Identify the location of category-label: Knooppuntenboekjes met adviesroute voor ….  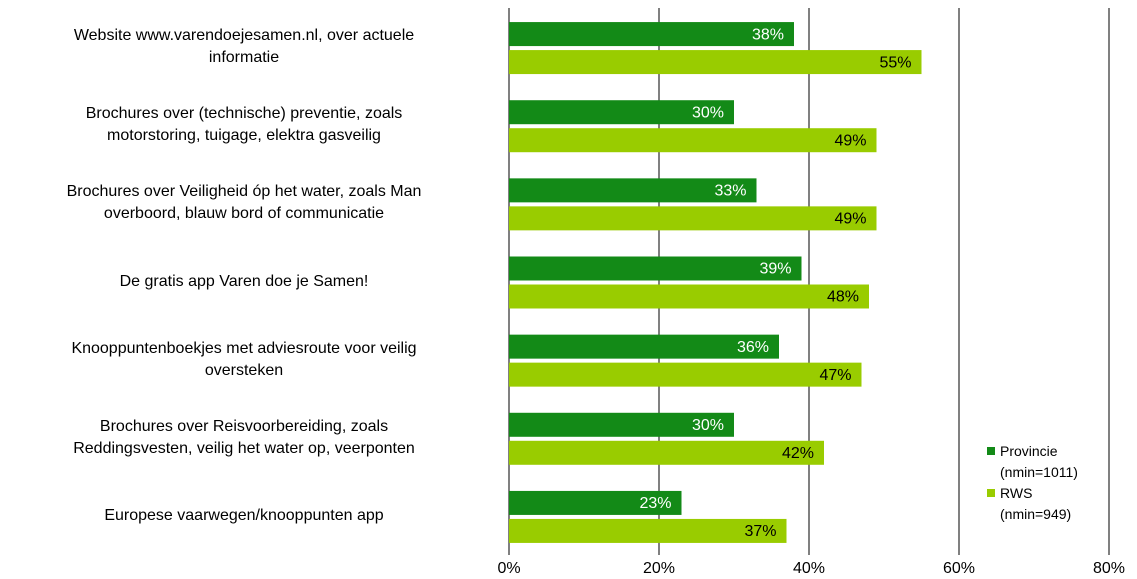
(244, 359).